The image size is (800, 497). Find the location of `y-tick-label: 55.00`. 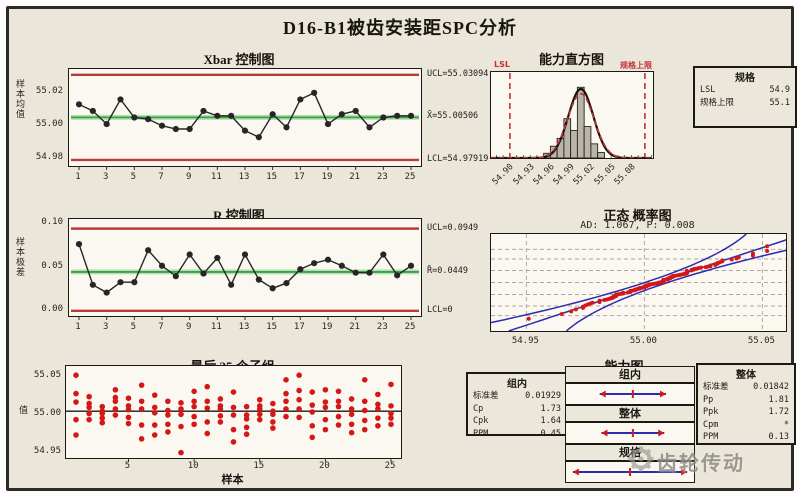

y-tick-label: 55.00 is located at coordinates (47, 413).